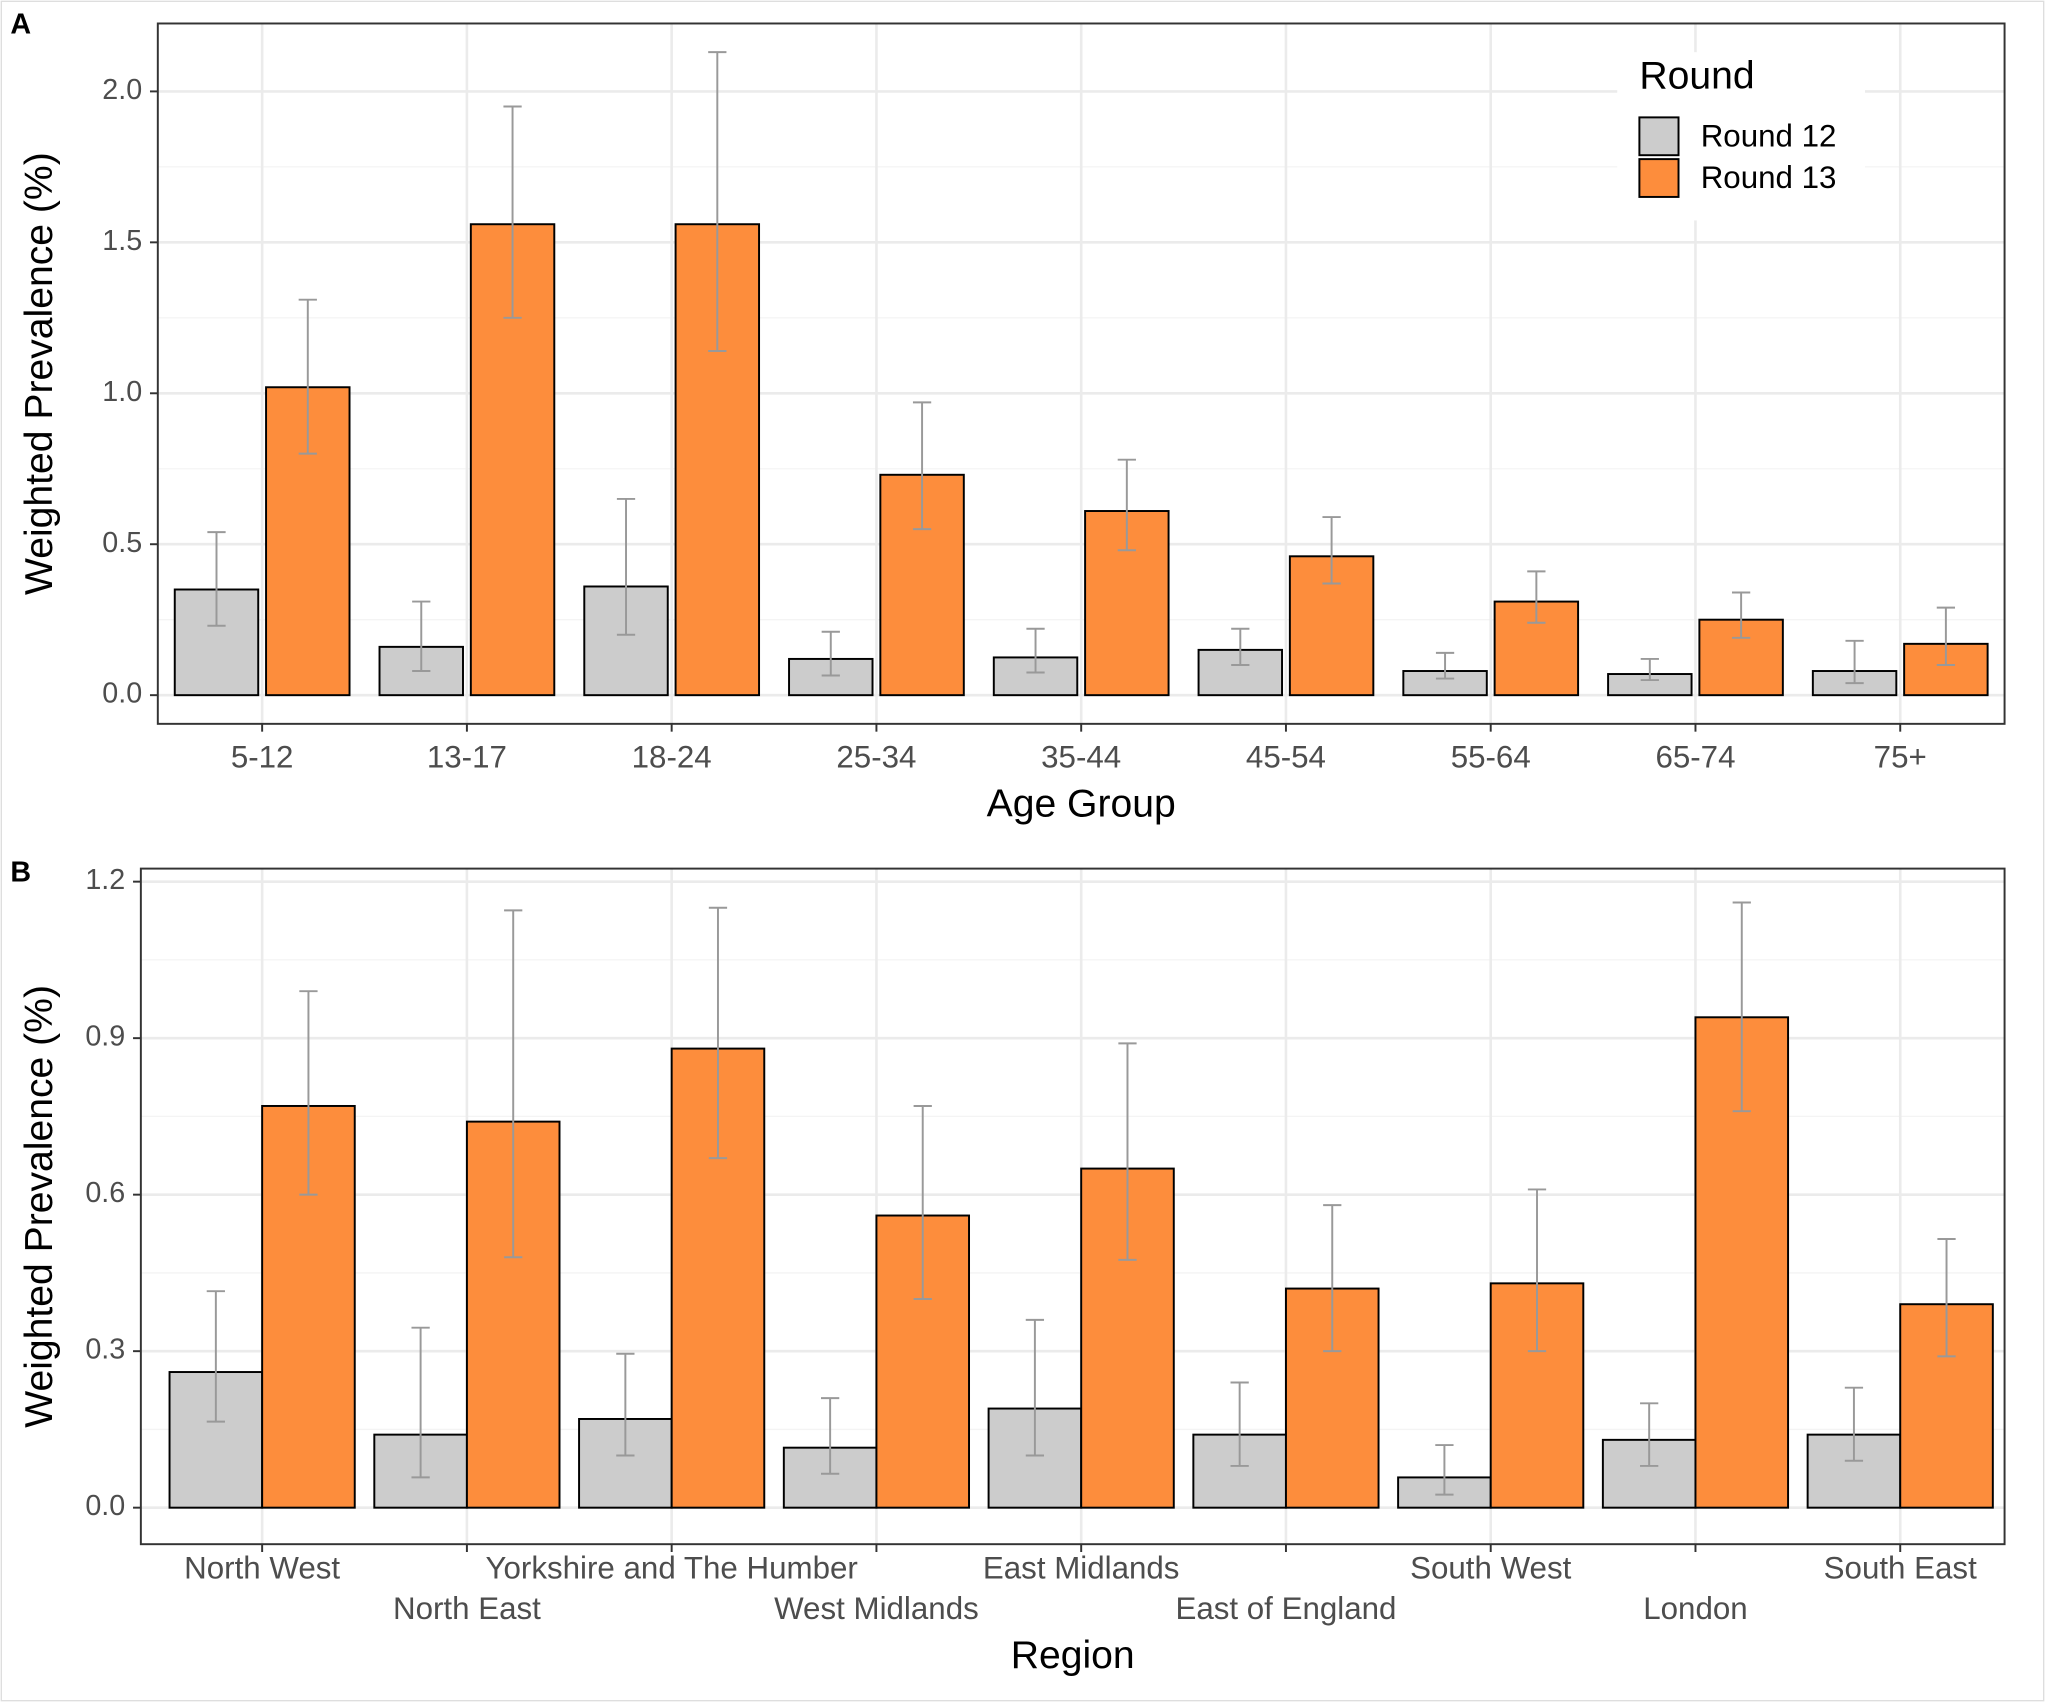 This screenshot has height=1702, width=2045. Describe the element at coordinates (1285, 1608) in the screenshot. I see `x-tick-label: East of England` at that location.